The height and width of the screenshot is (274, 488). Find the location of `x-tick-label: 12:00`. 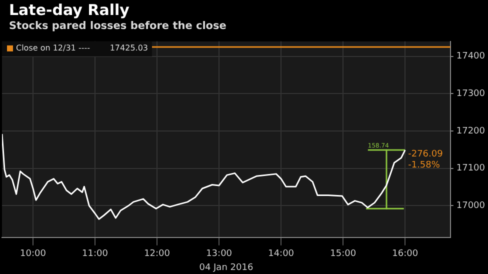

x-tick-label: 12:00 is located at coordinates (157, 254).